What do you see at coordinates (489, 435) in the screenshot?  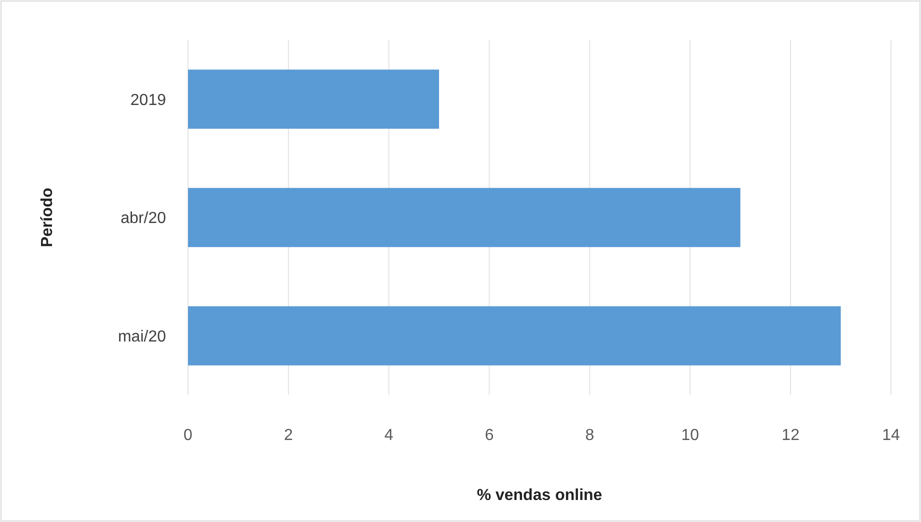 I see `x-tick-label: 6` at bounding box center [489, 435].